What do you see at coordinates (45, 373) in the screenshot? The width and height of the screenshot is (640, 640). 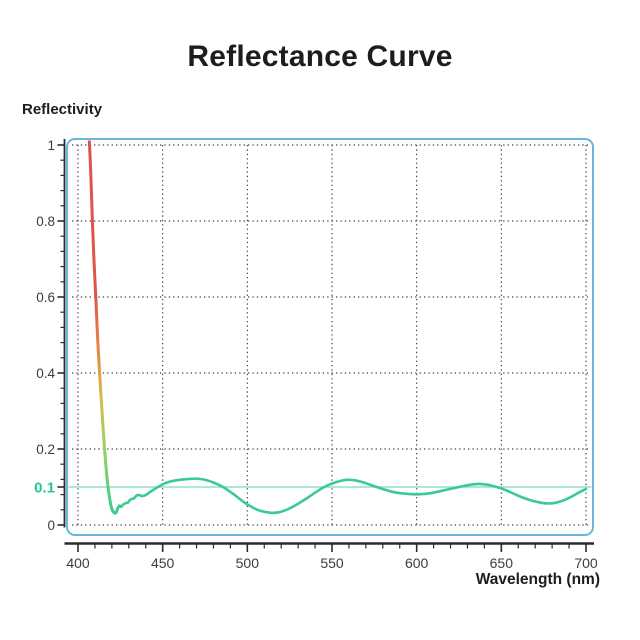 I see `y-tick-label: 0.4` at bounding box center [45, 373].